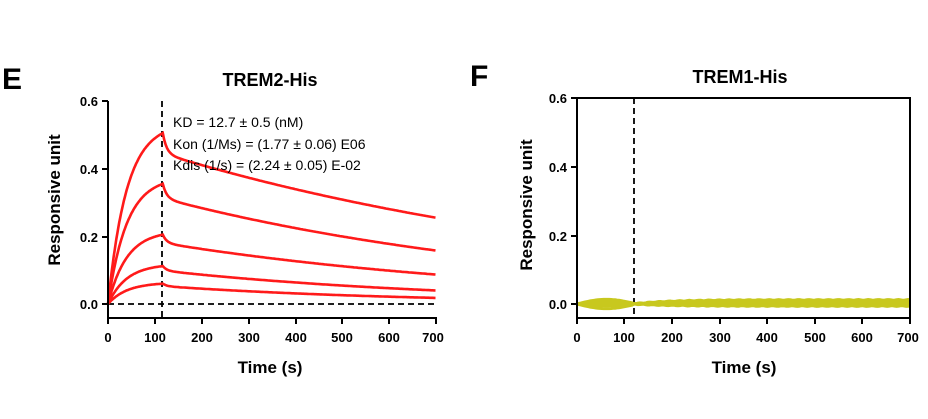  What do you see at coordinates (746, 331) in the screenshot?
I see `panel-f-x-ticks: 0 100 200 300 400 500 600 700` at bounding box center [746, 331].